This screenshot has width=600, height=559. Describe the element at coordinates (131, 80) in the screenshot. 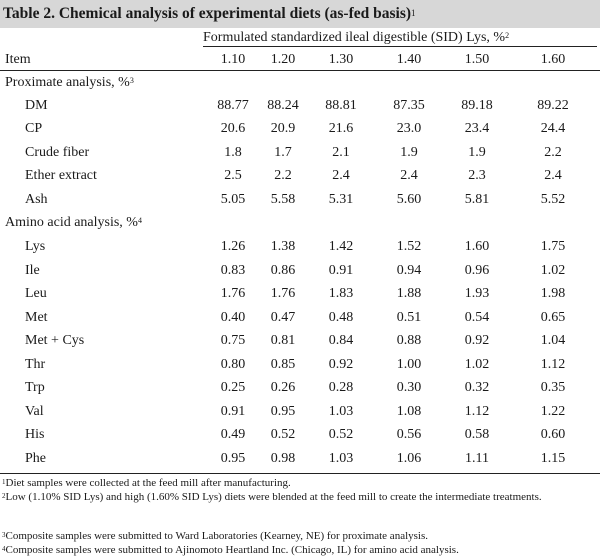

I see `section-footnote-mark: 3` at that location.